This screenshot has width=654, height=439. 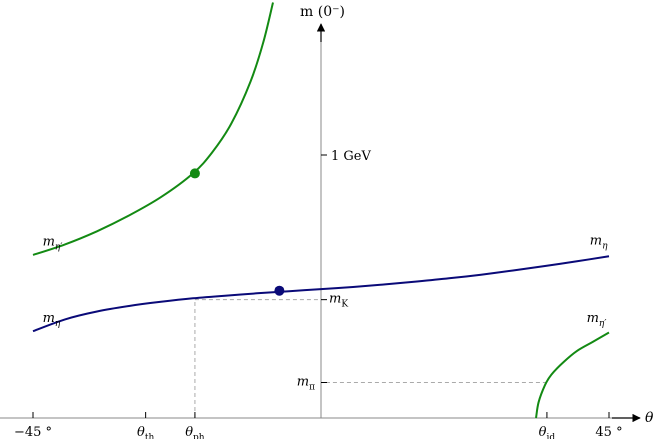 I want to click on x-tick-label-1: θth, so click(x=145, y=432).